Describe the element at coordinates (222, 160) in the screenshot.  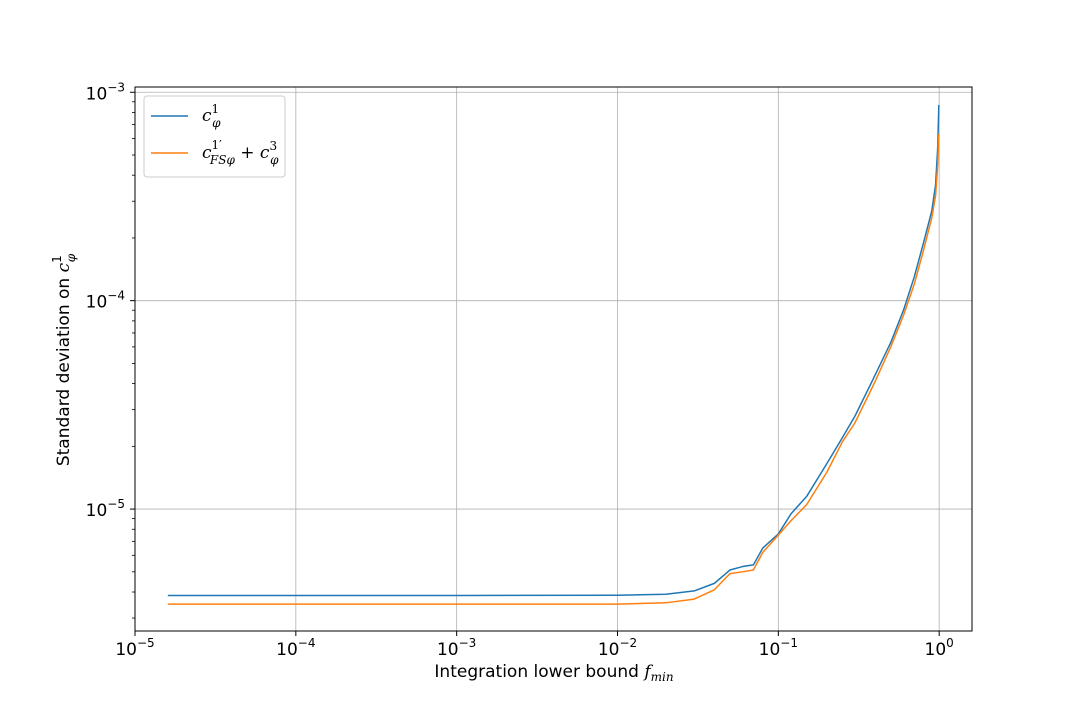
I see `legend-2-sub: FSφ` at that location.